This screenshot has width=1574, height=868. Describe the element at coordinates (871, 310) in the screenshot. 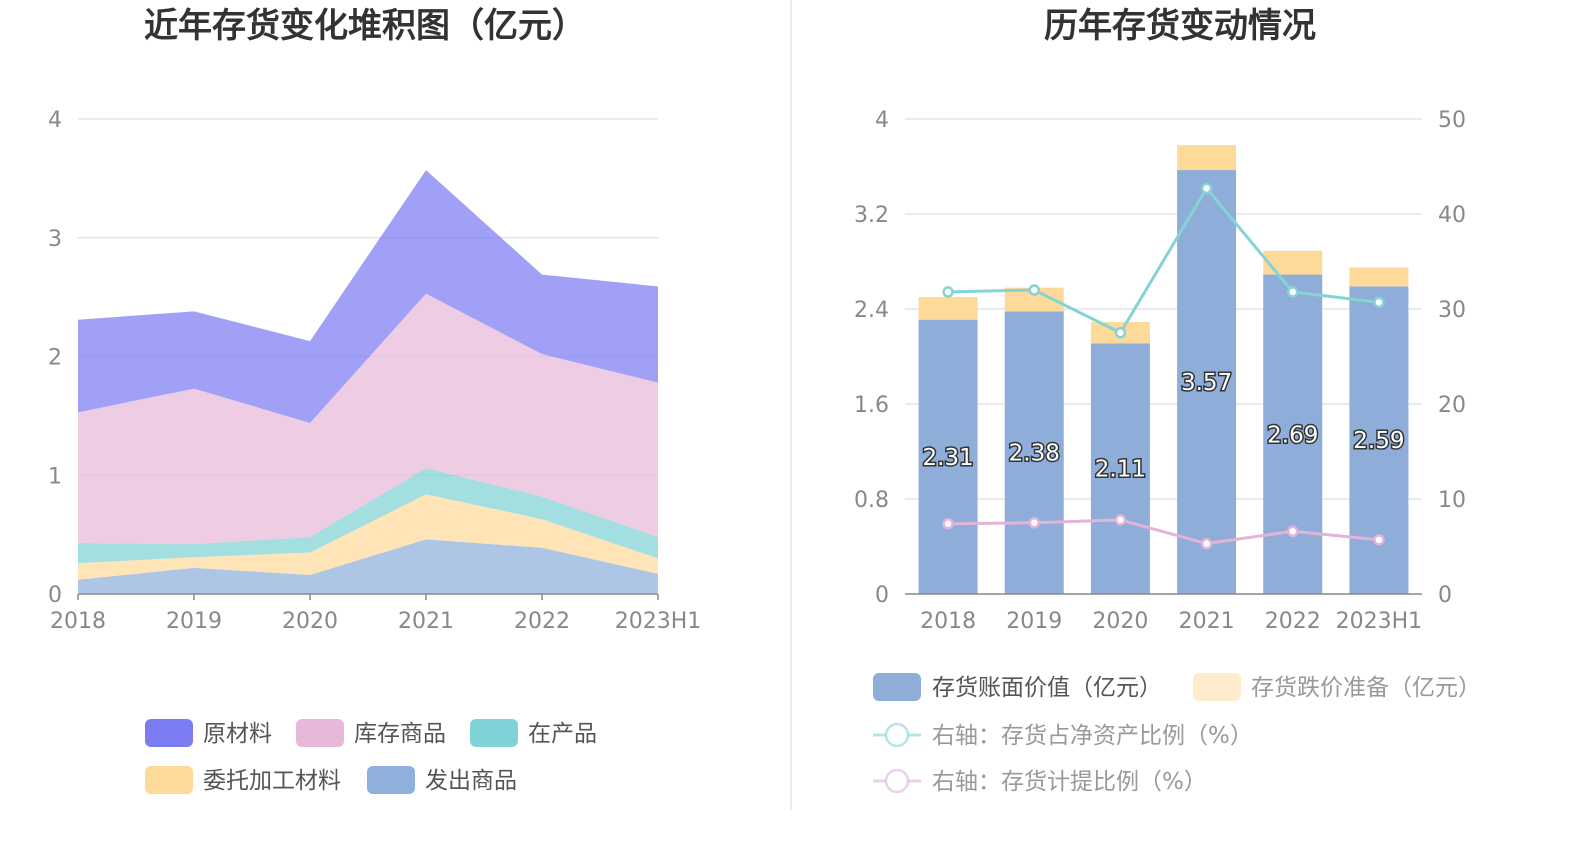

I see `y-tick-label: 2.4` at that location.